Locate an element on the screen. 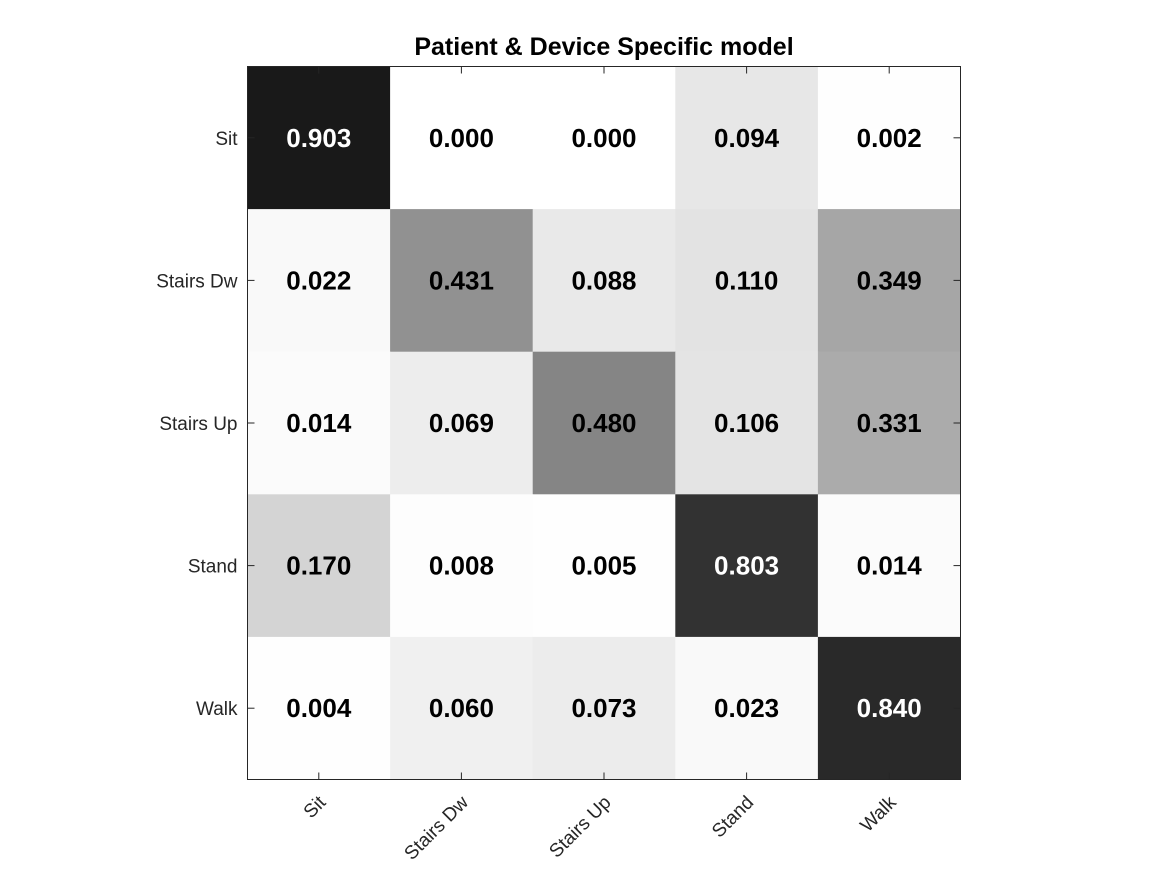 Image resolution: width=1167 pixels, height=875 pixels. cell-value-label: 0.331 is located at coordinates (889, 423).